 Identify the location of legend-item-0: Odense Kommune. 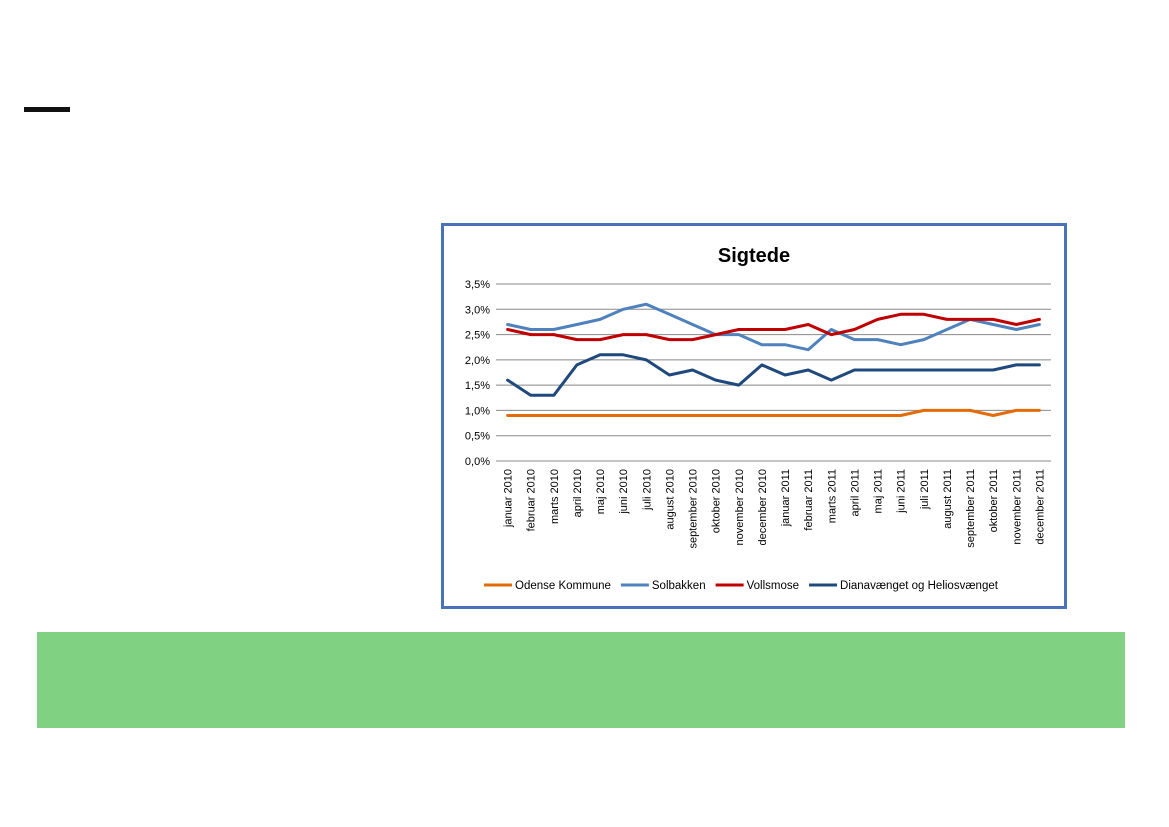
(547, 586).